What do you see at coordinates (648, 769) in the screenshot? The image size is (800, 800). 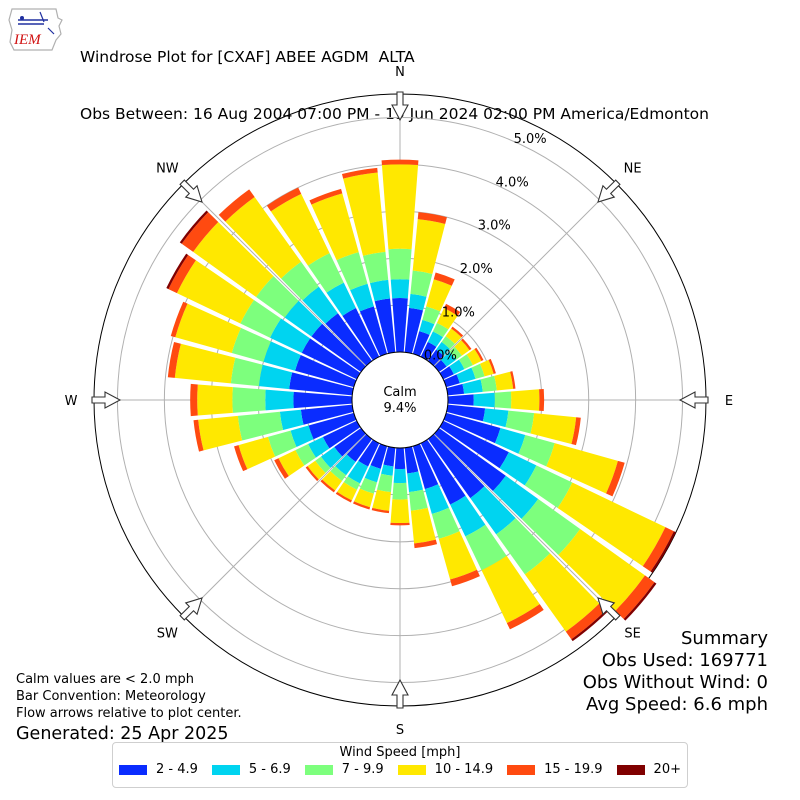 I see `legend-item: 20+` at bounding box center [648, 769].